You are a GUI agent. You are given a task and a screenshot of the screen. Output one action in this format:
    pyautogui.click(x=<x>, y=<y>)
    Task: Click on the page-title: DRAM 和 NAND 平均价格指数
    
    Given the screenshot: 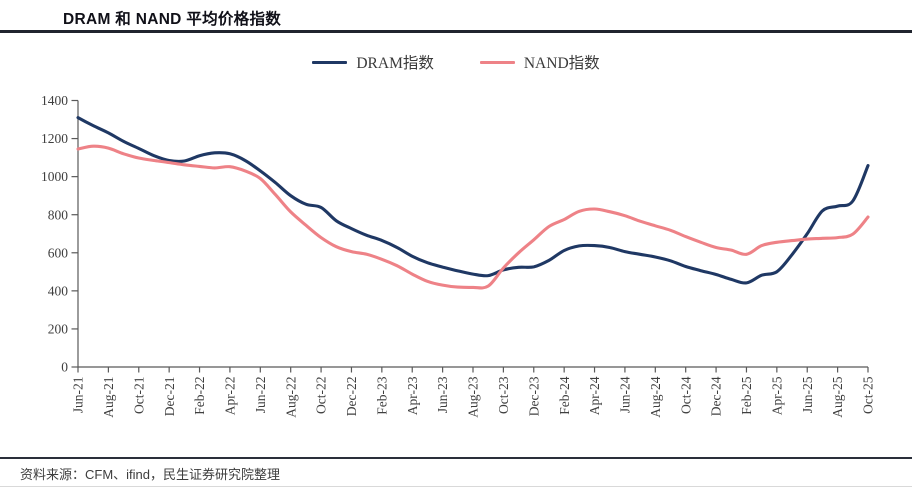 What is the action you would take?
    pyautogui.click(x=172, y=19)
    